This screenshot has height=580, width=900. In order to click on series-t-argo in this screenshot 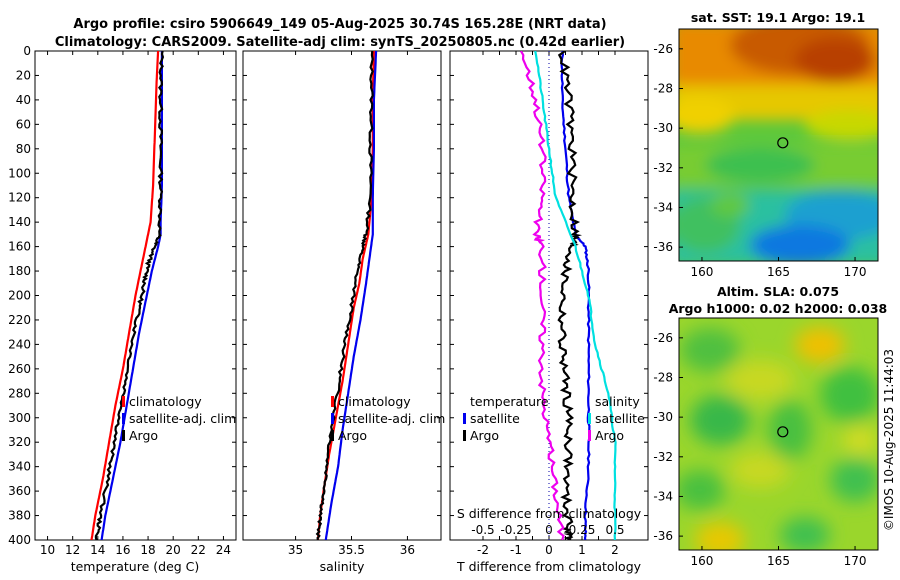, I will do `click(570, 295)`.